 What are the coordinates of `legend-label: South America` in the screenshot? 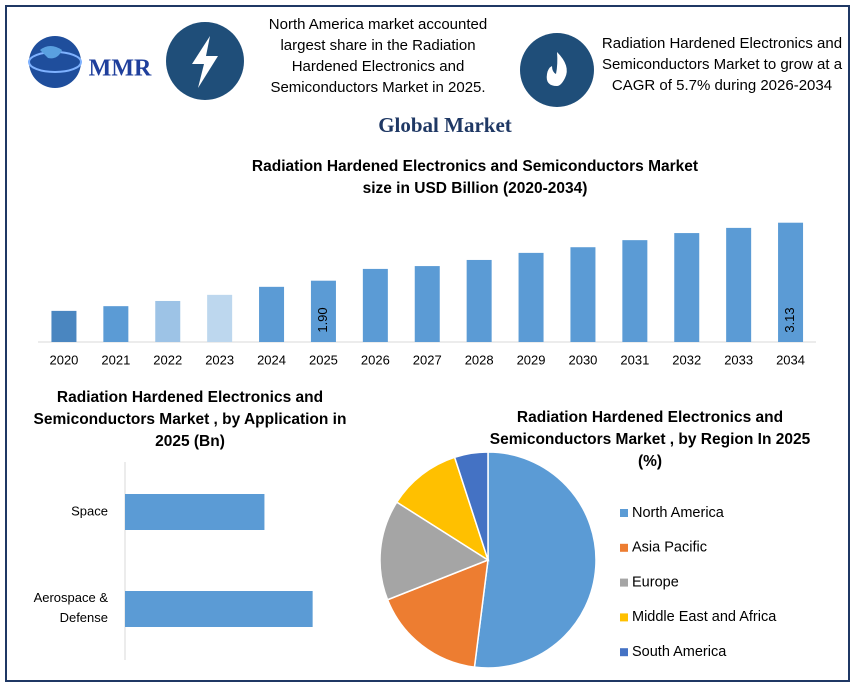 It's located at (679, 652).